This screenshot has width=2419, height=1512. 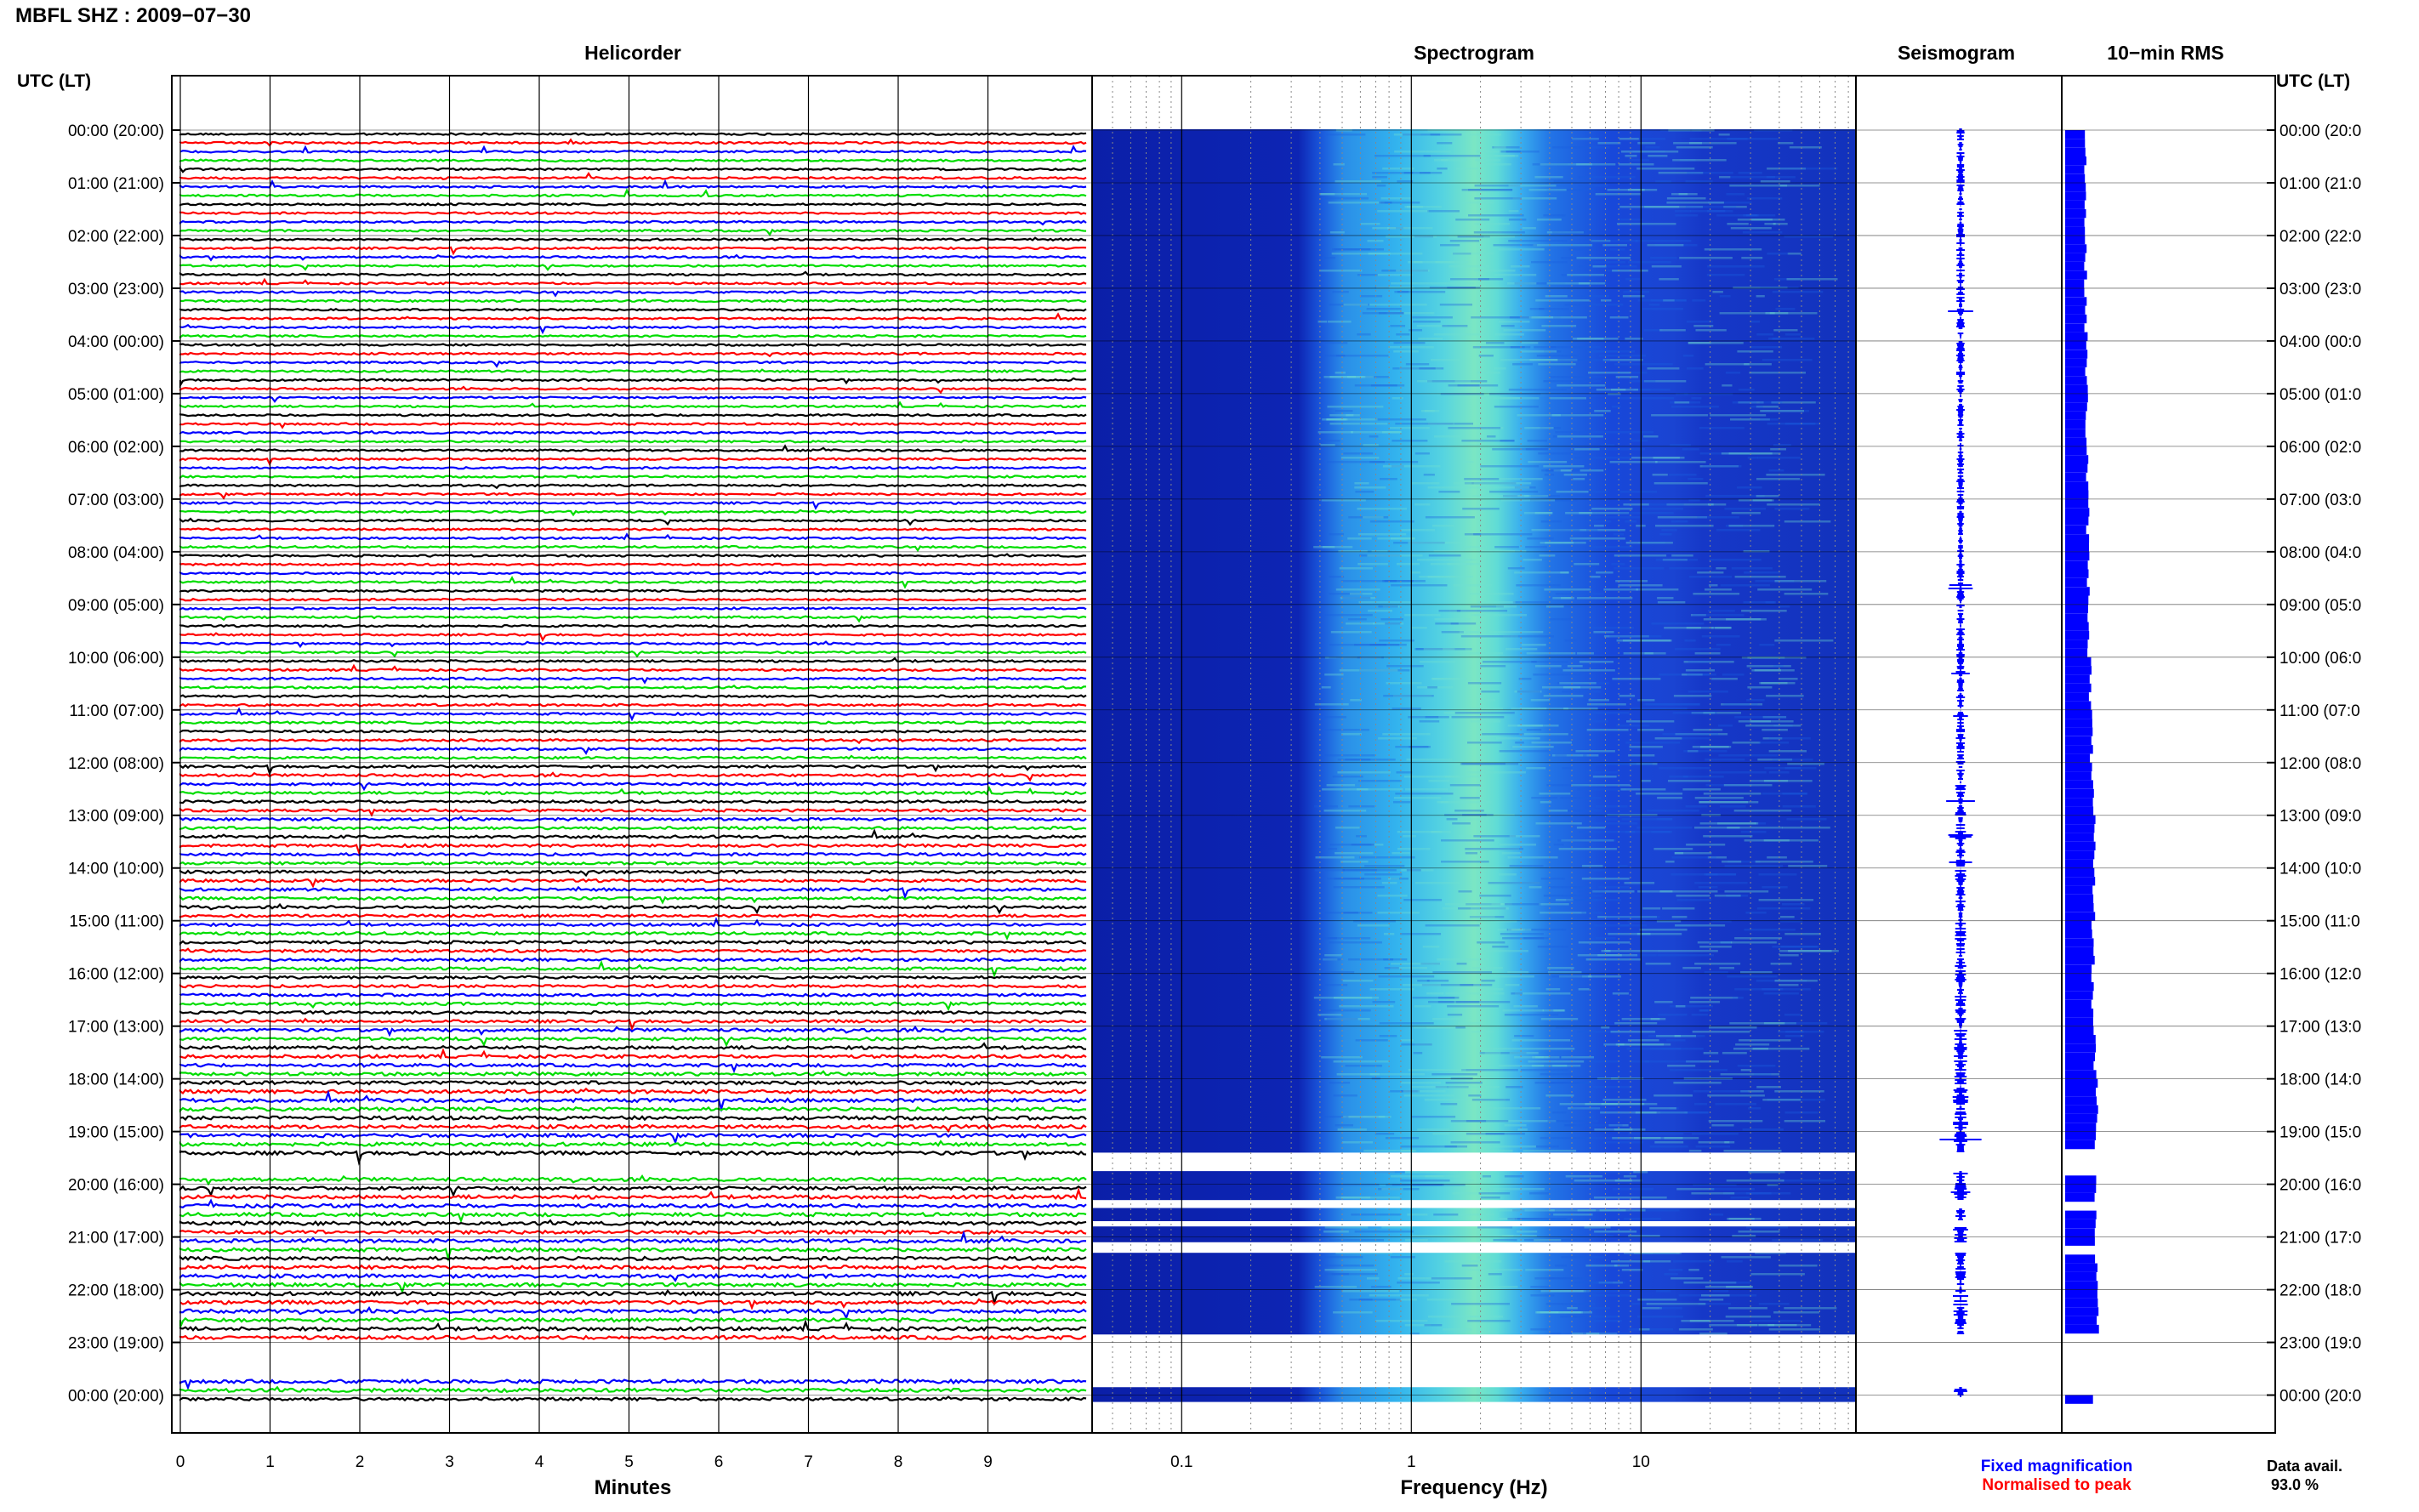 I want to click on left-hour-label: 03:00 (23:00), so click(x=116, y=289).